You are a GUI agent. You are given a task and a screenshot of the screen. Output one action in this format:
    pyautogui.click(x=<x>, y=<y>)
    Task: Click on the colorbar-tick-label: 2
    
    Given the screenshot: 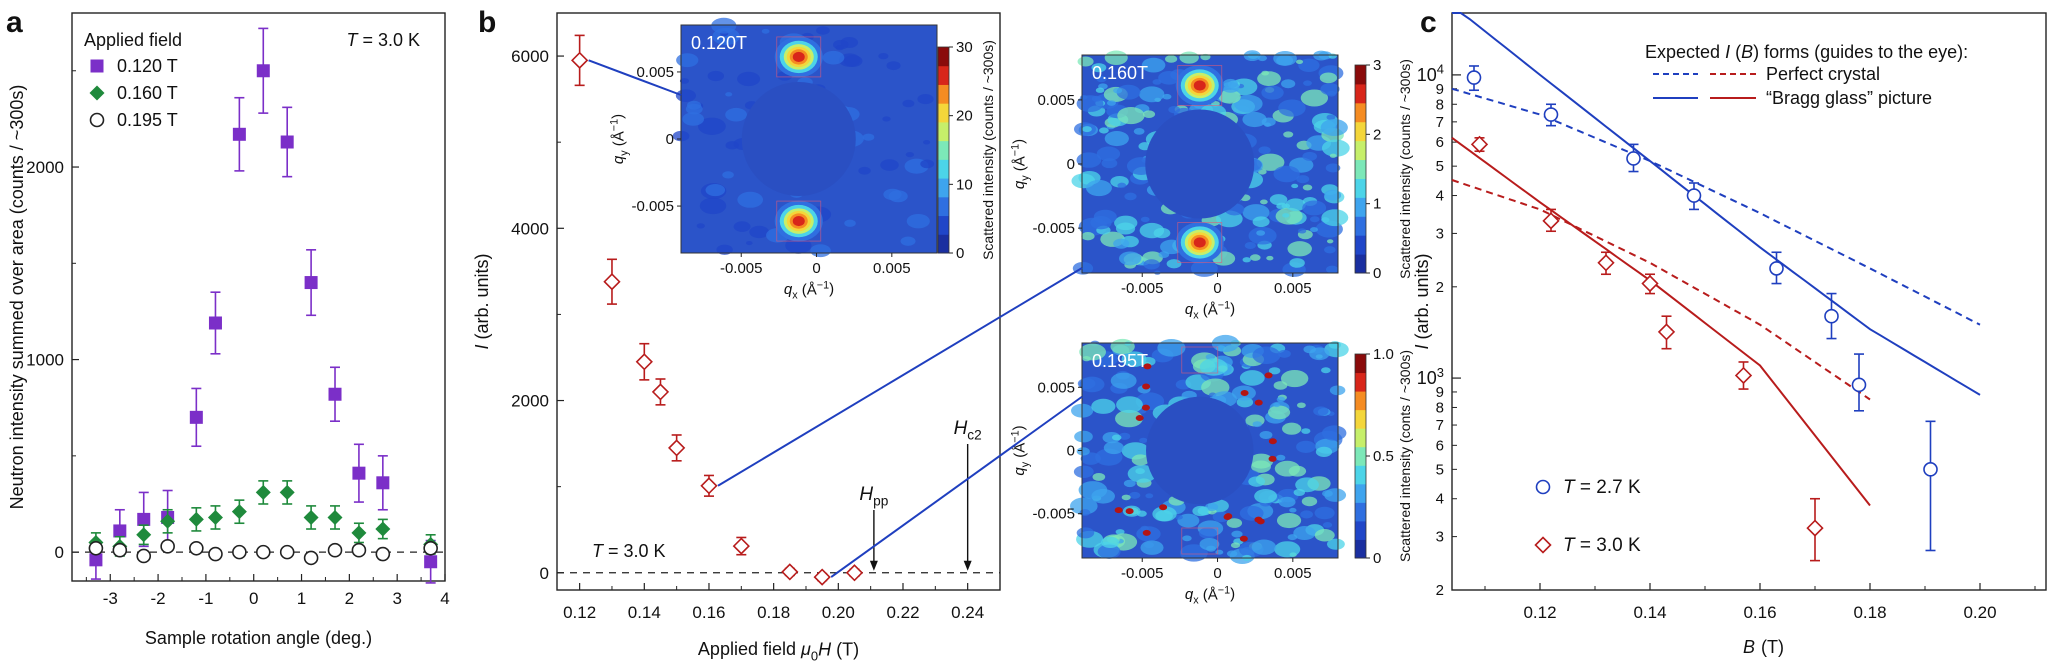 What is the action you would take?
    pyautogui.click(x=1377, y=134)
    